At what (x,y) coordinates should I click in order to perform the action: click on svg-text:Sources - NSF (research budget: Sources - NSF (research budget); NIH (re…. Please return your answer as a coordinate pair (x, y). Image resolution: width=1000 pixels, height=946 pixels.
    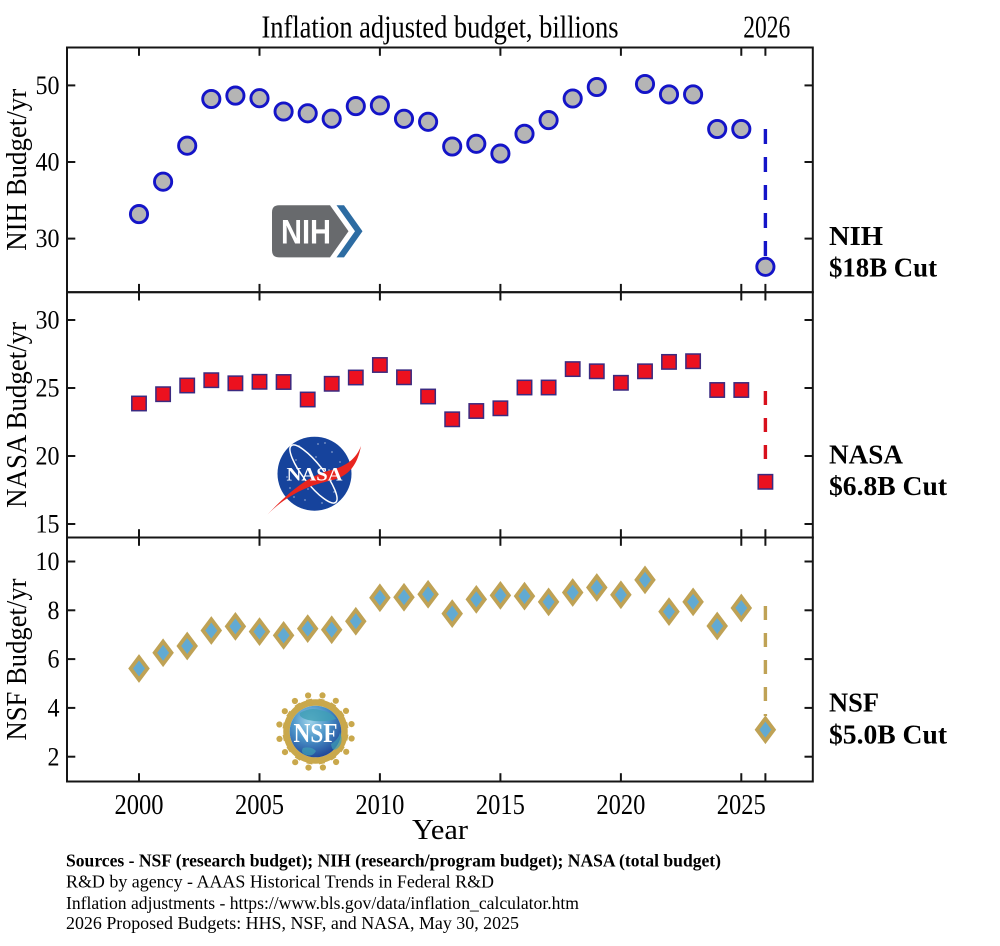
    Looking at the image, I should click on (393, 860).